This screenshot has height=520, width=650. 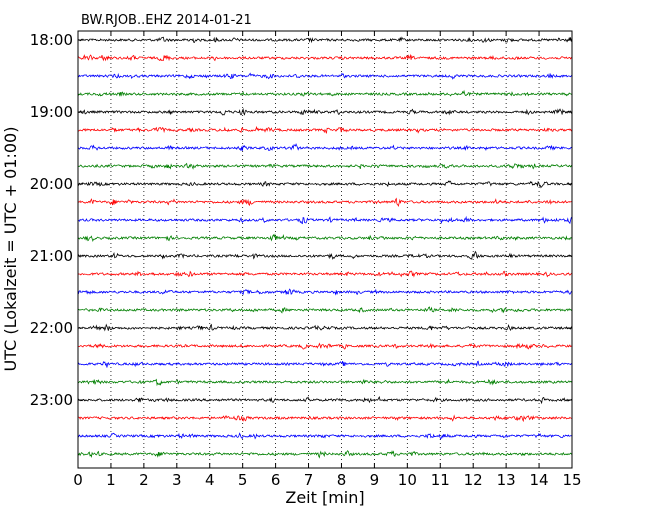 What do you see at coordinates (506, 480) in the screenshot?
I see `x-tick-label: 13` at bounding box center [506, 480].